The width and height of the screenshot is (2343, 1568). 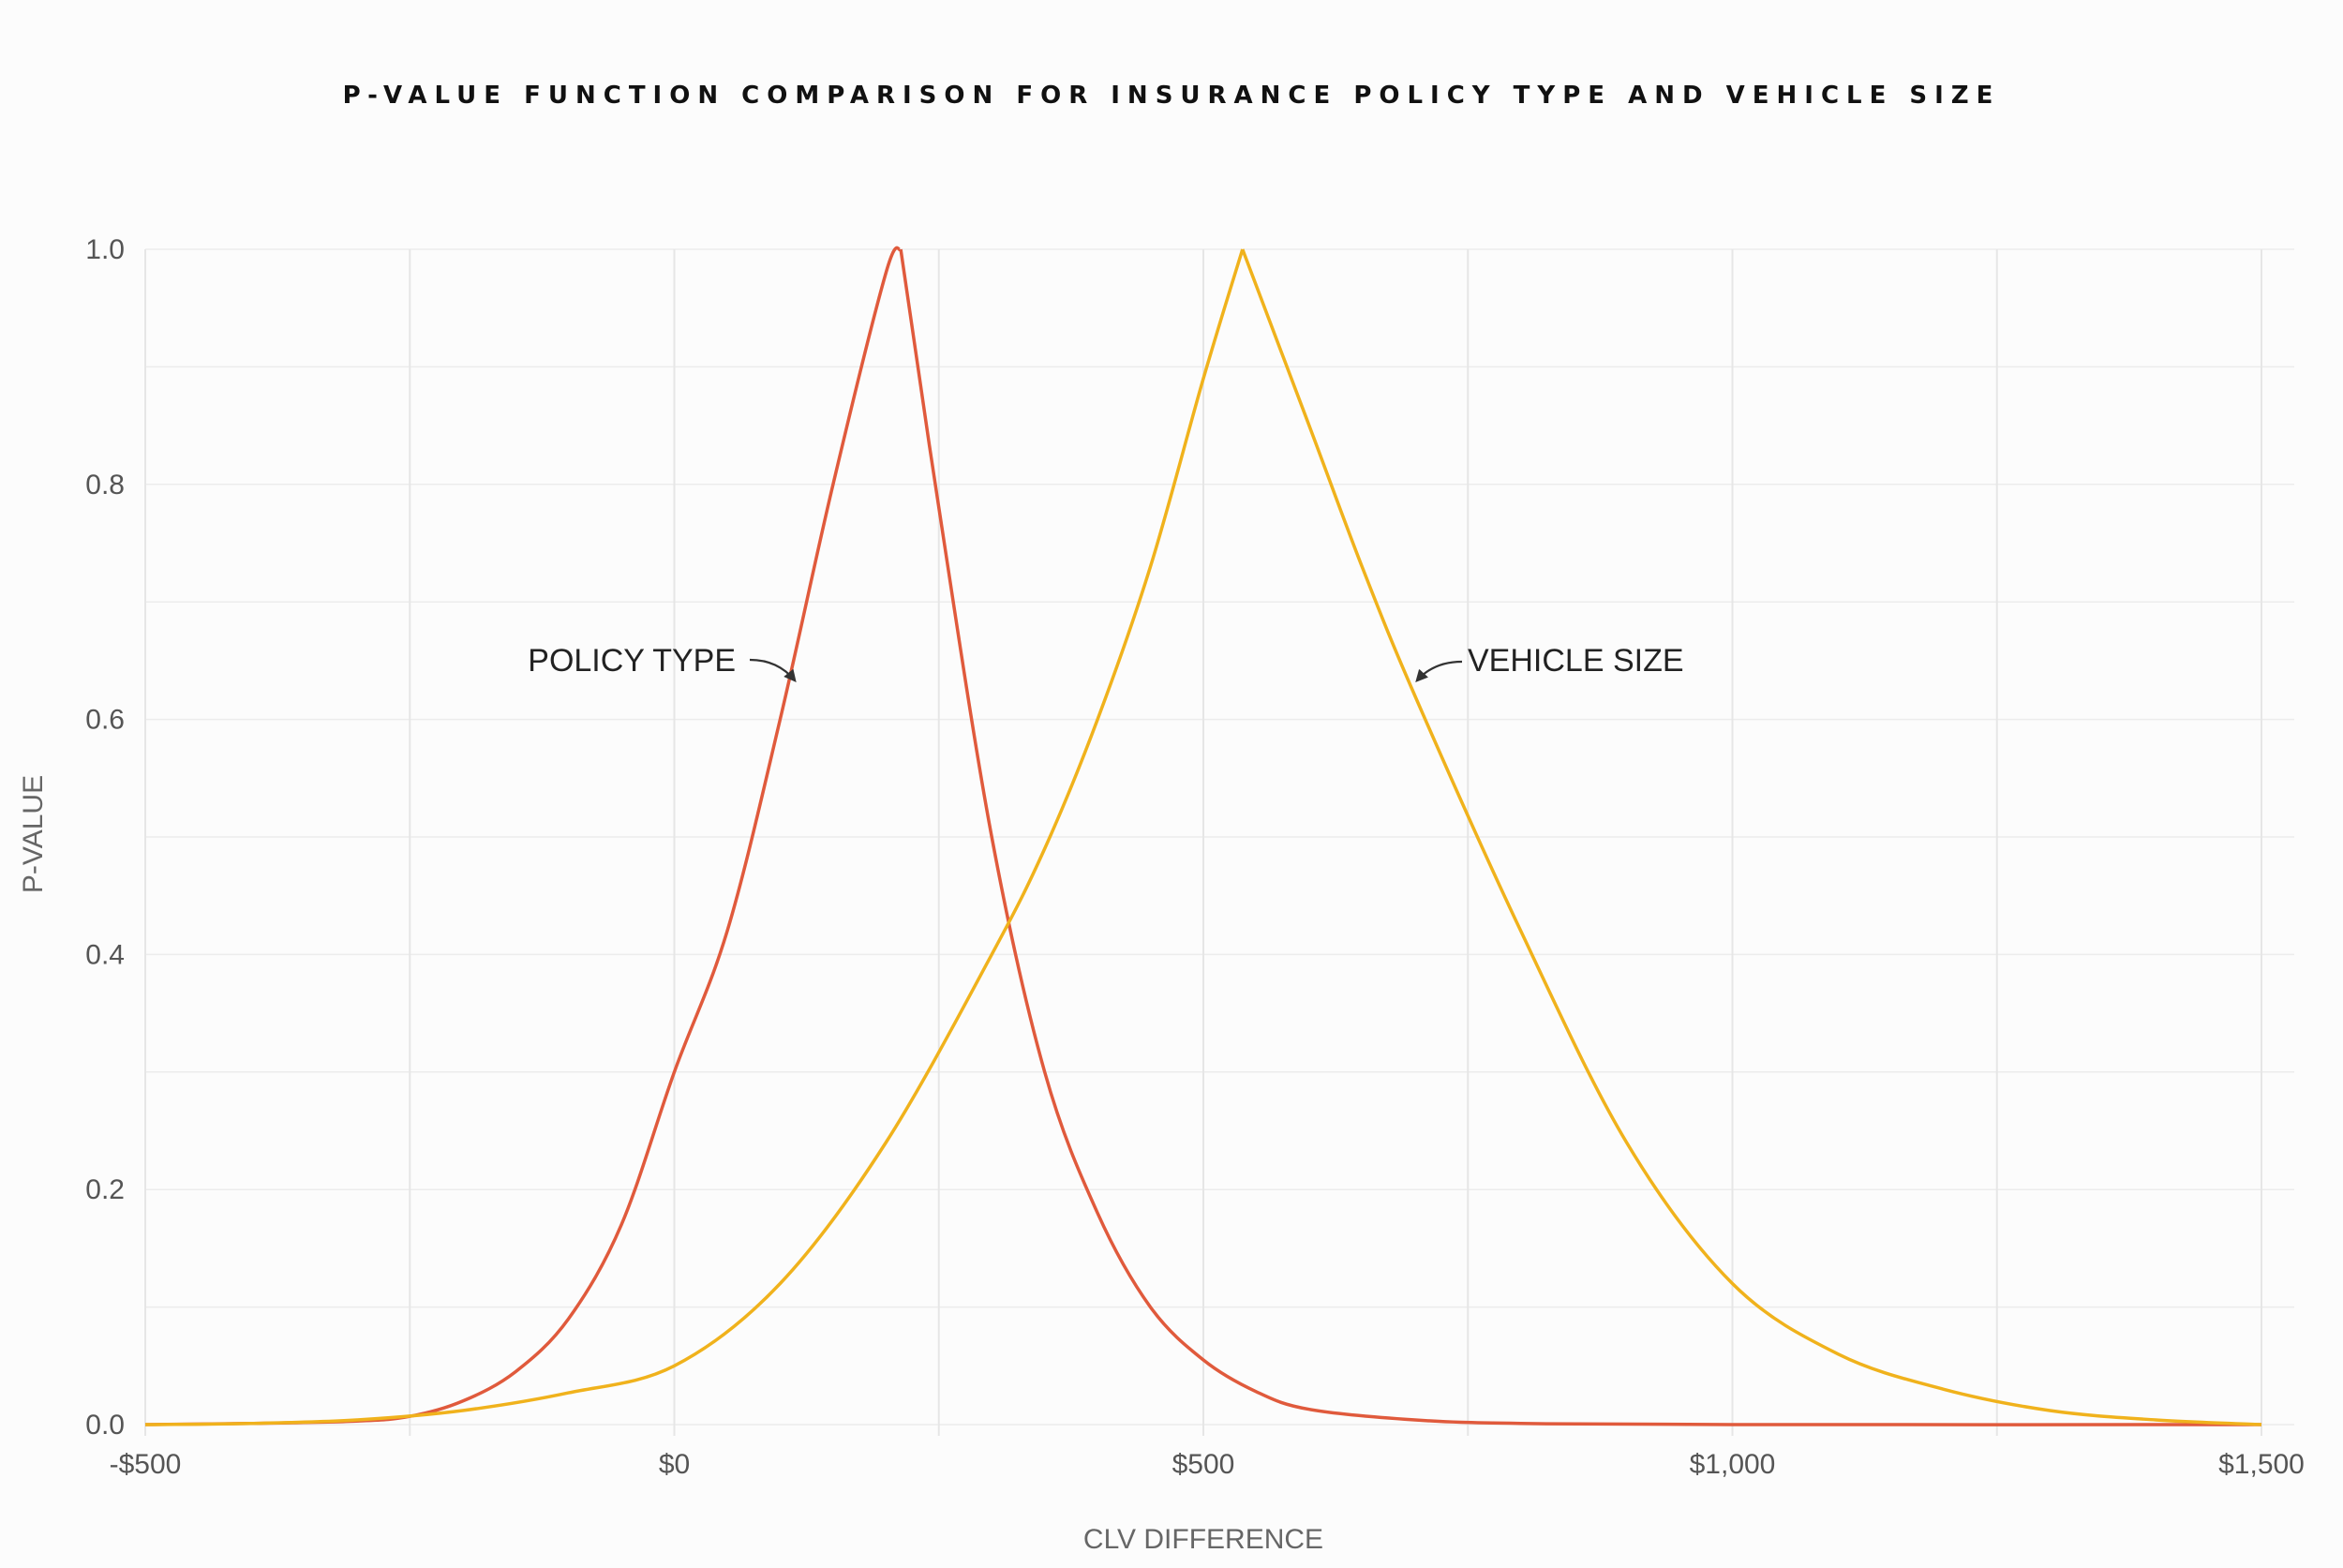 I want to click on x-tick-label: -$500, so click(x=146, y=1465).